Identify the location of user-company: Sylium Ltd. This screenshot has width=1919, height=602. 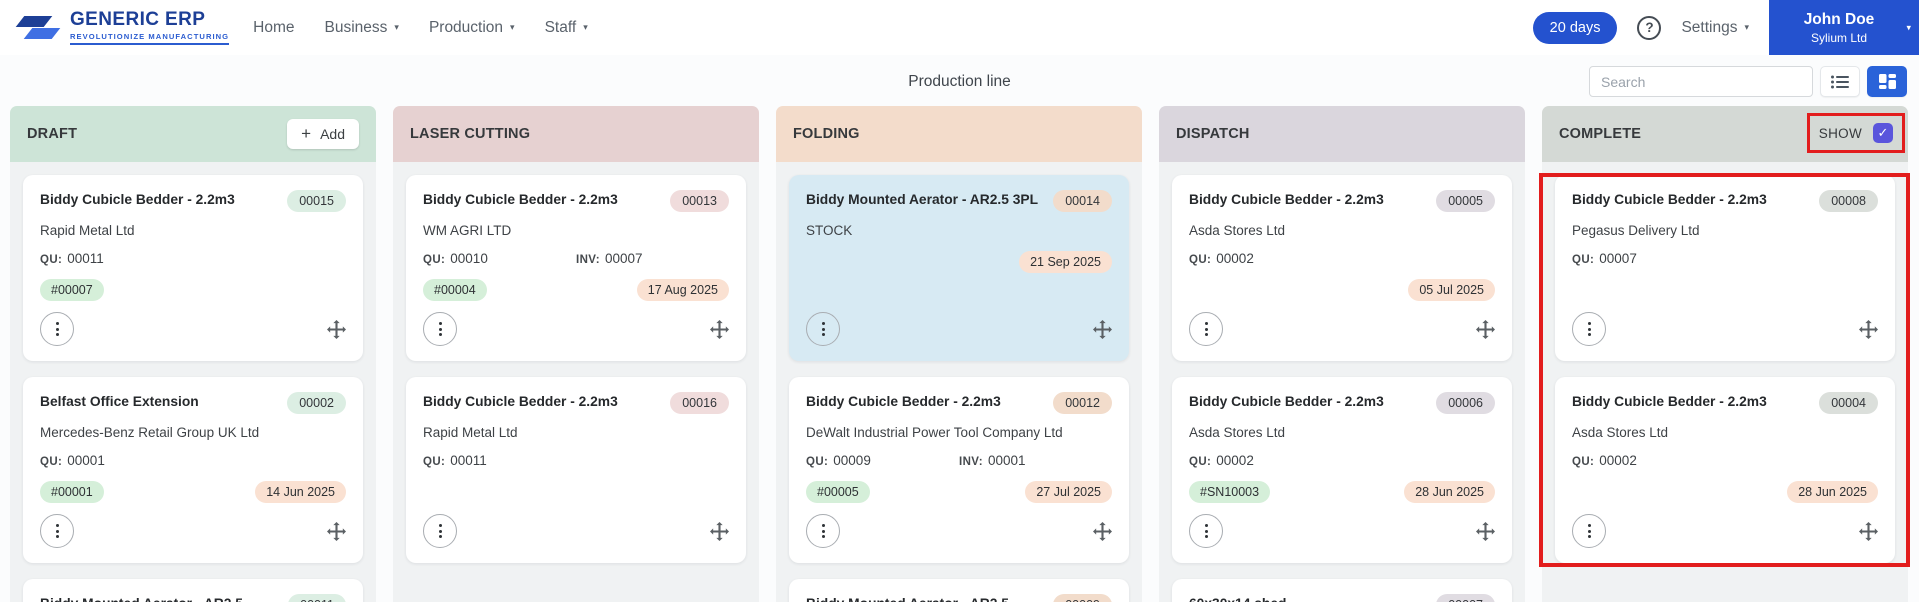
(1839, 37).